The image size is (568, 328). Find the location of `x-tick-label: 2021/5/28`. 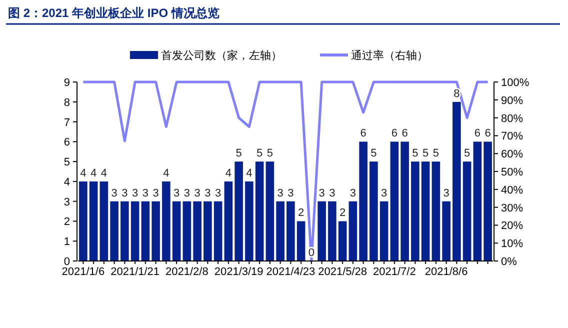

x-tick-label: 2021/5/28 is located at coordinates (343, 272).